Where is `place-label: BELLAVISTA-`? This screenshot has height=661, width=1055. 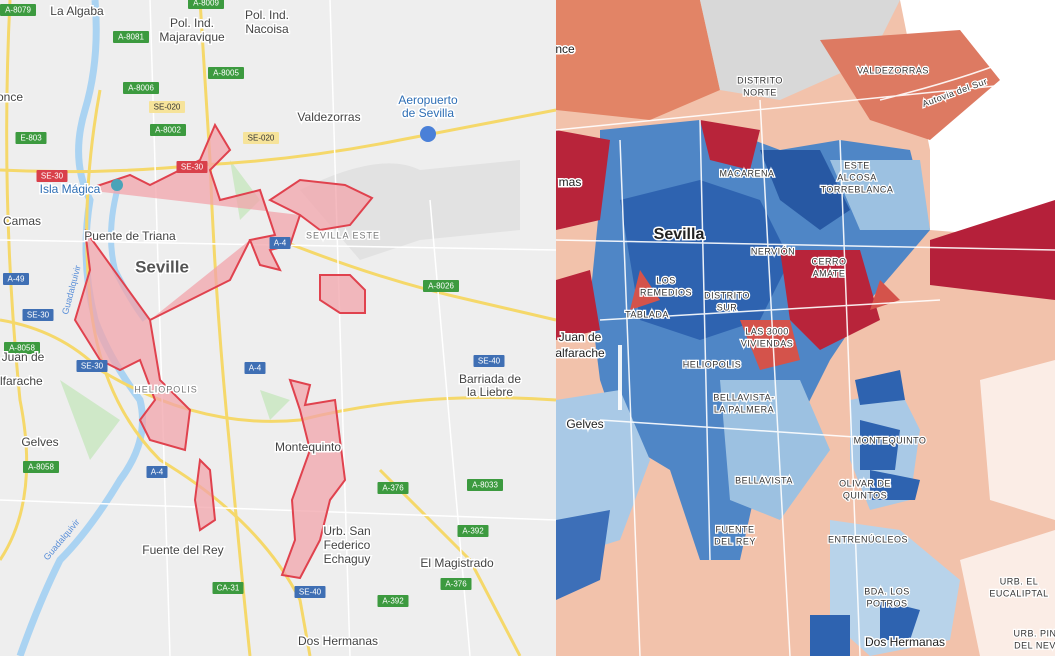 place-label: BELLAVISTA- is located at coordinates (743, 397).